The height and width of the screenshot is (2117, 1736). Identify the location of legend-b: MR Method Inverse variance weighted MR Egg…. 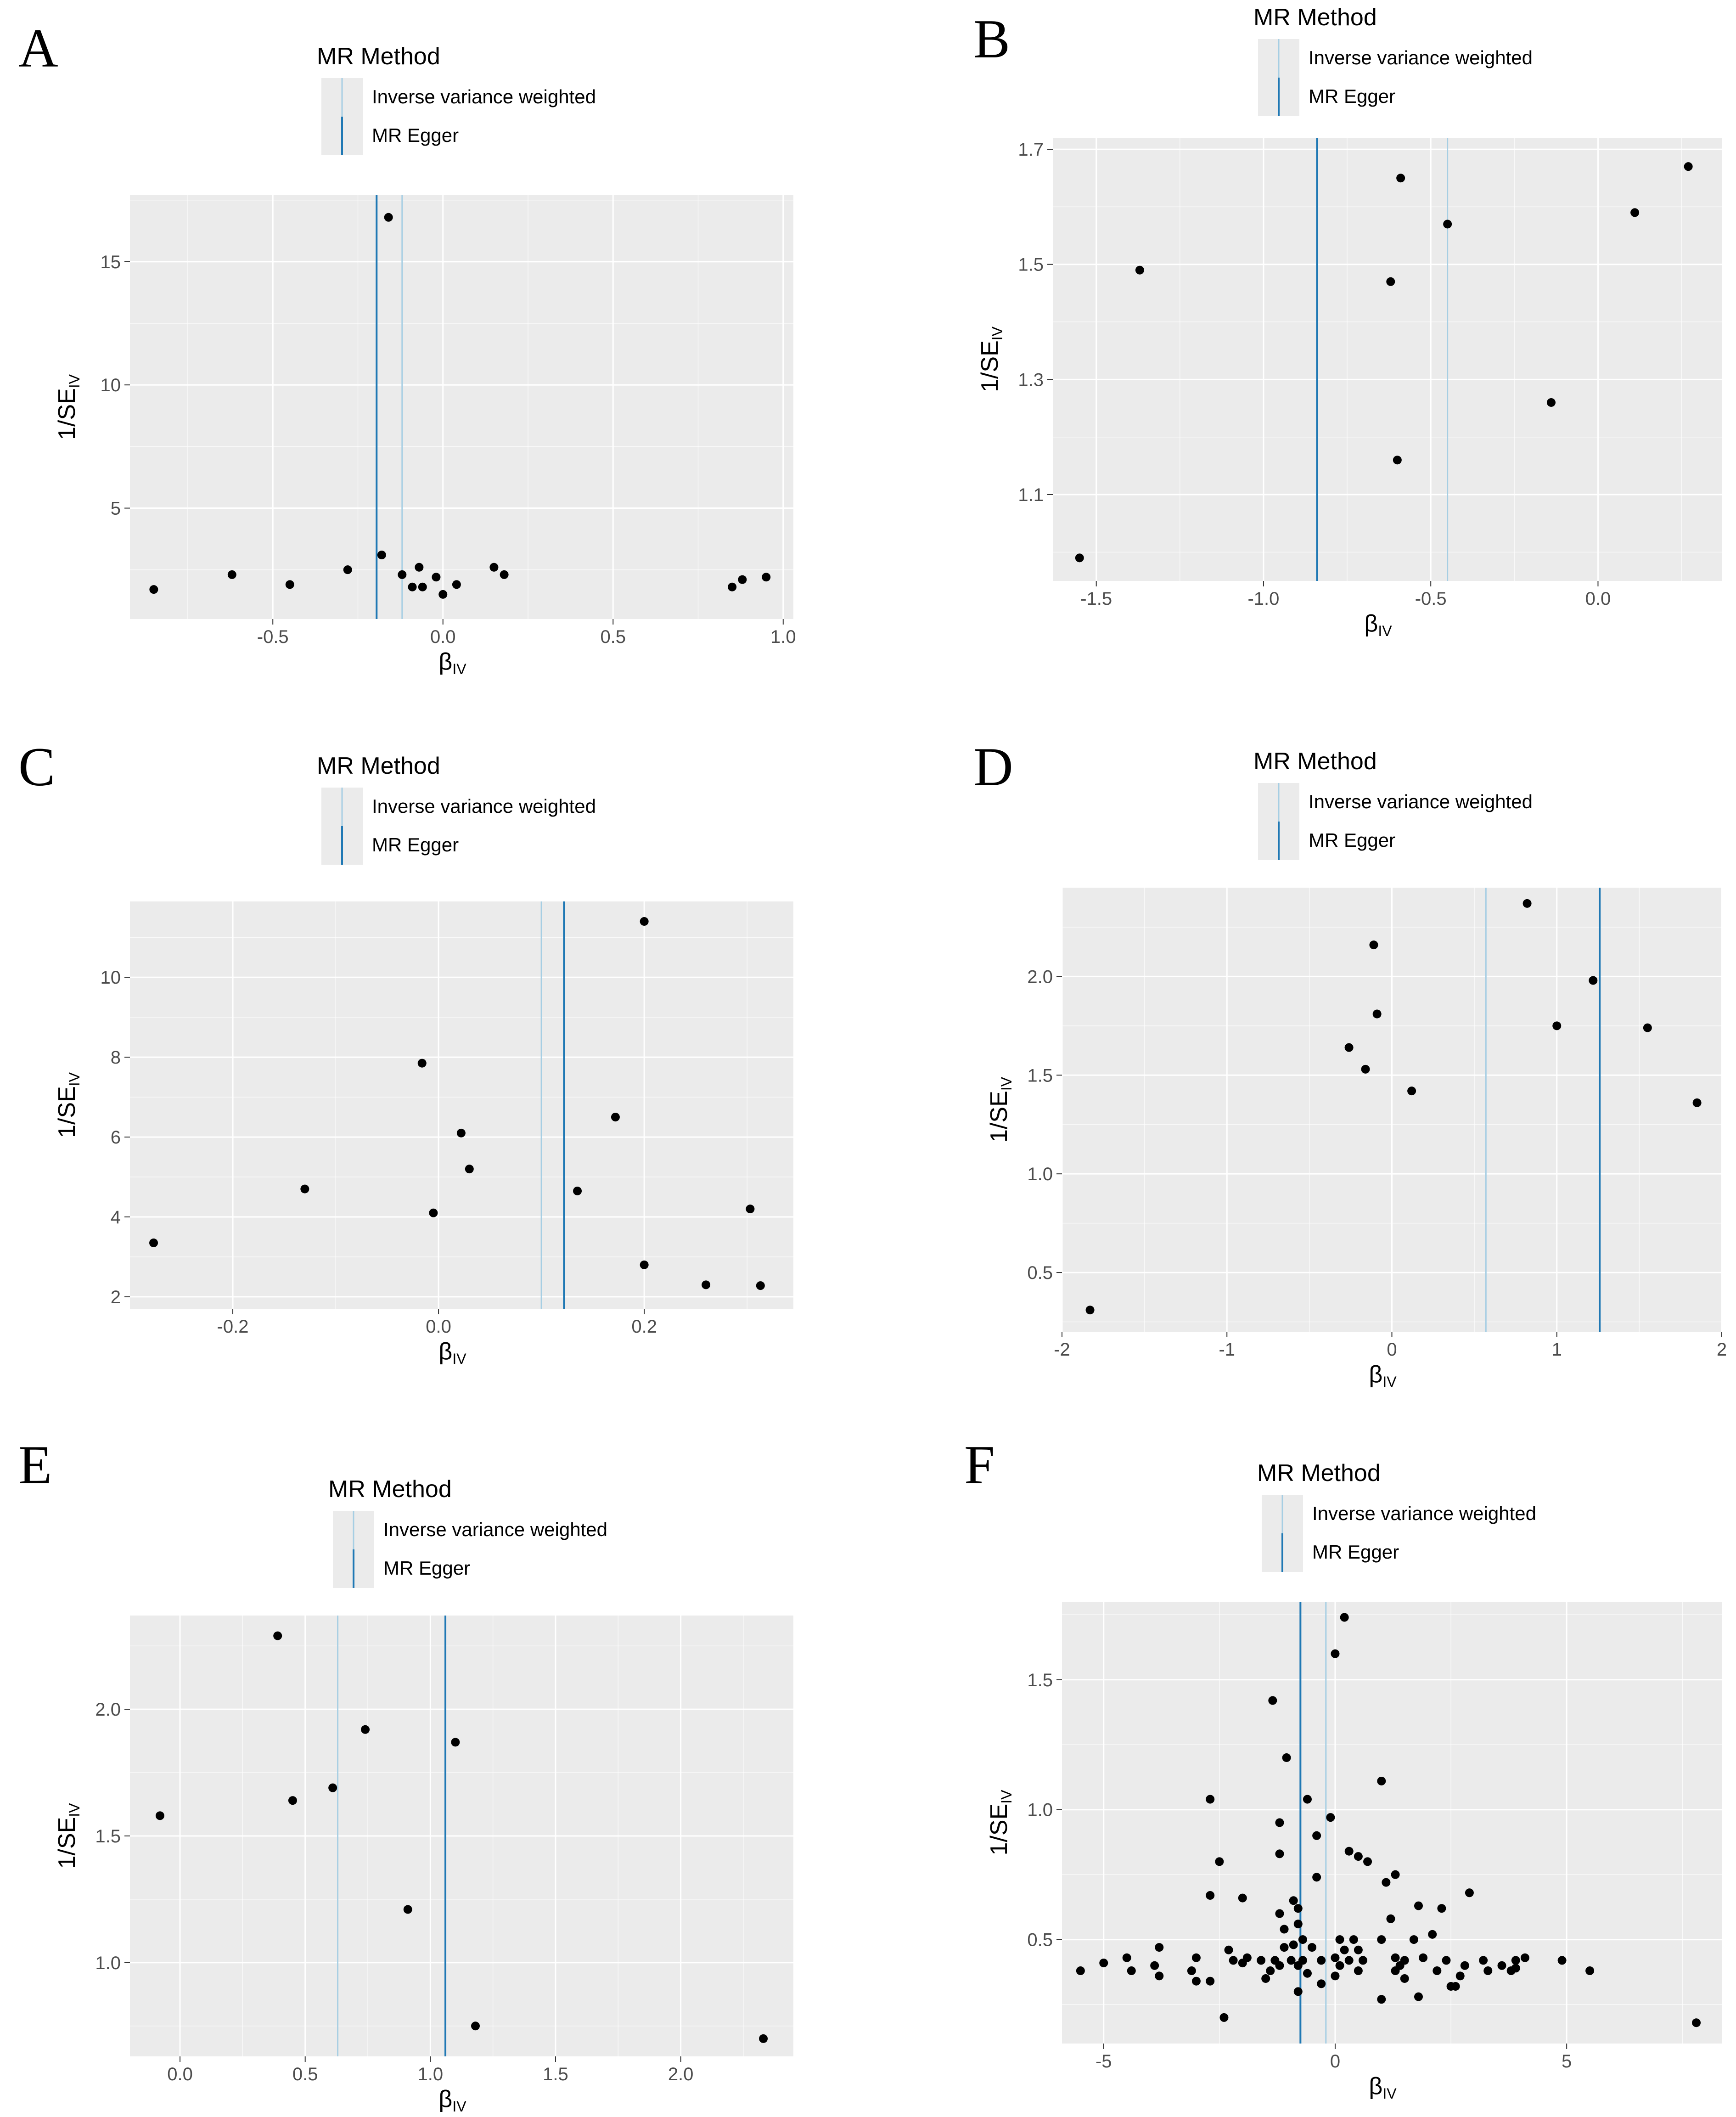
(1393, 60).